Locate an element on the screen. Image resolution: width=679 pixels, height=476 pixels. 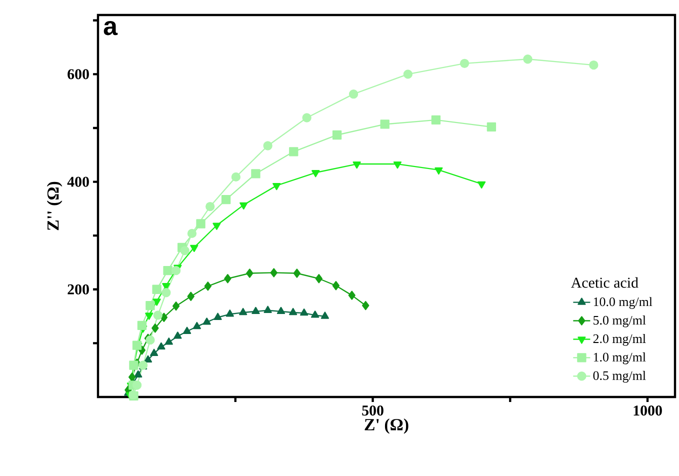
legend-label: 5.0 mg/ml is located at coordinates (620, 322).